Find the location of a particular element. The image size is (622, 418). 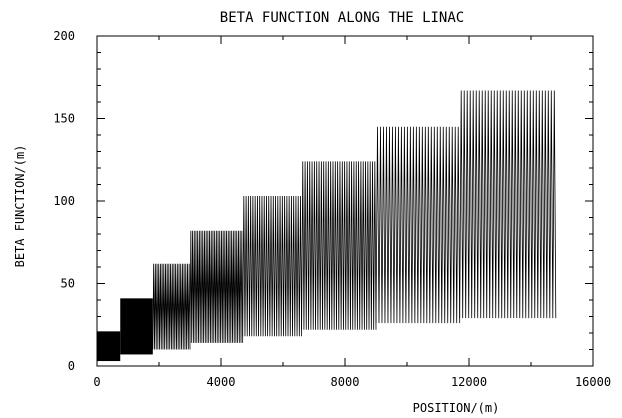

x-tick-label: 12000 is located at coordinates (469, 382).